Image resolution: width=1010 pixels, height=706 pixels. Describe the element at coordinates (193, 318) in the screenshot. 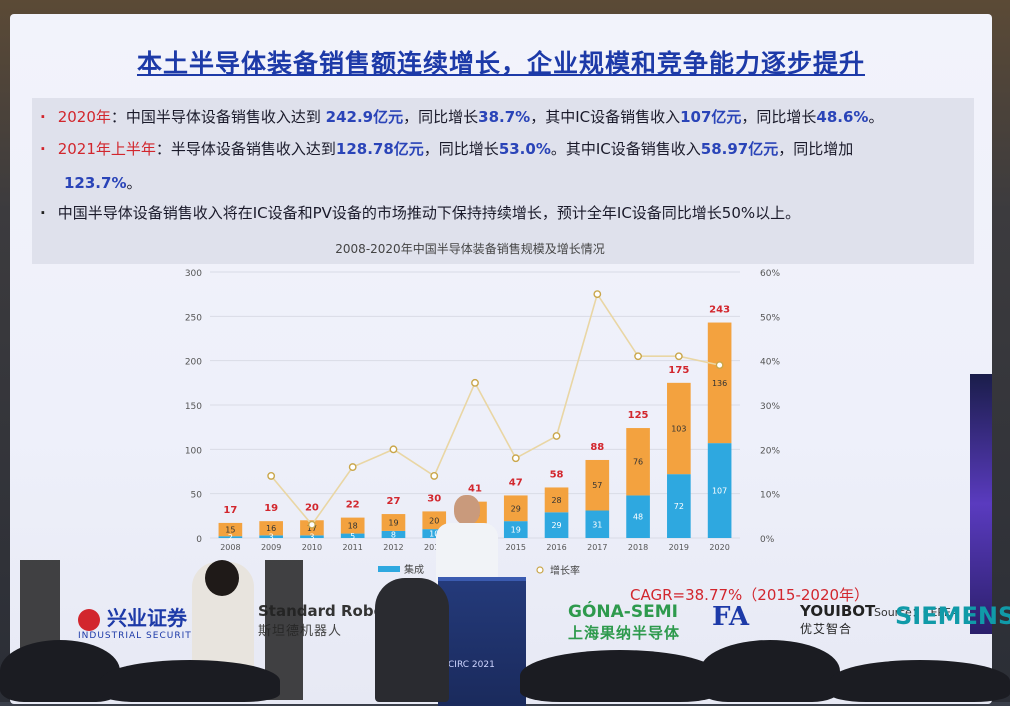

I see `y-tick-label: 250` at that location.